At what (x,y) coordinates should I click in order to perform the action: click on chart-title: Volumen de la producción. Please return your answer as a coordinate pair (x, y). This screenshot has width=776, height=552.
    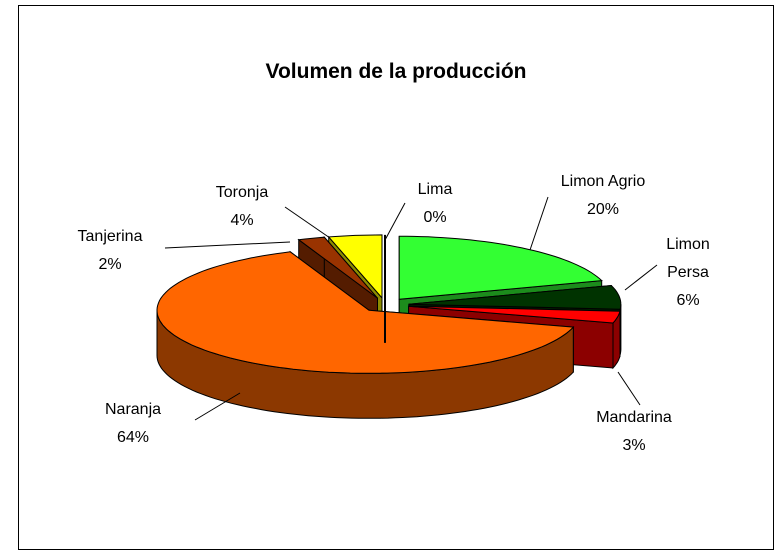
    Looking at the image, I should click on (396, 71).